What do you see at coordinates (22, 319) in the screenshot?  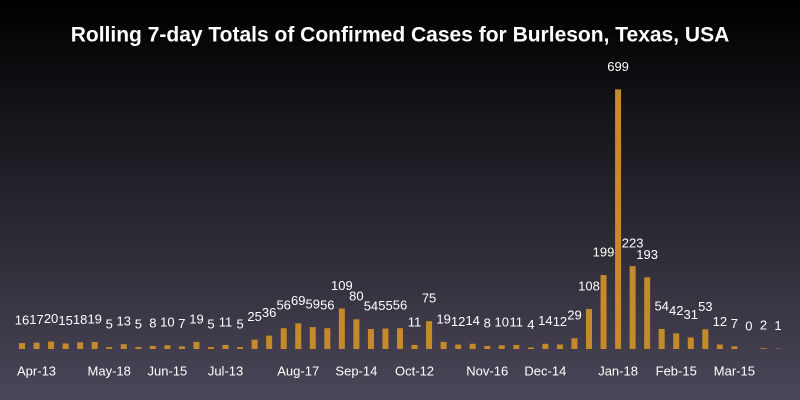 I see `value-label: 16` at bounding box center [22, 319].